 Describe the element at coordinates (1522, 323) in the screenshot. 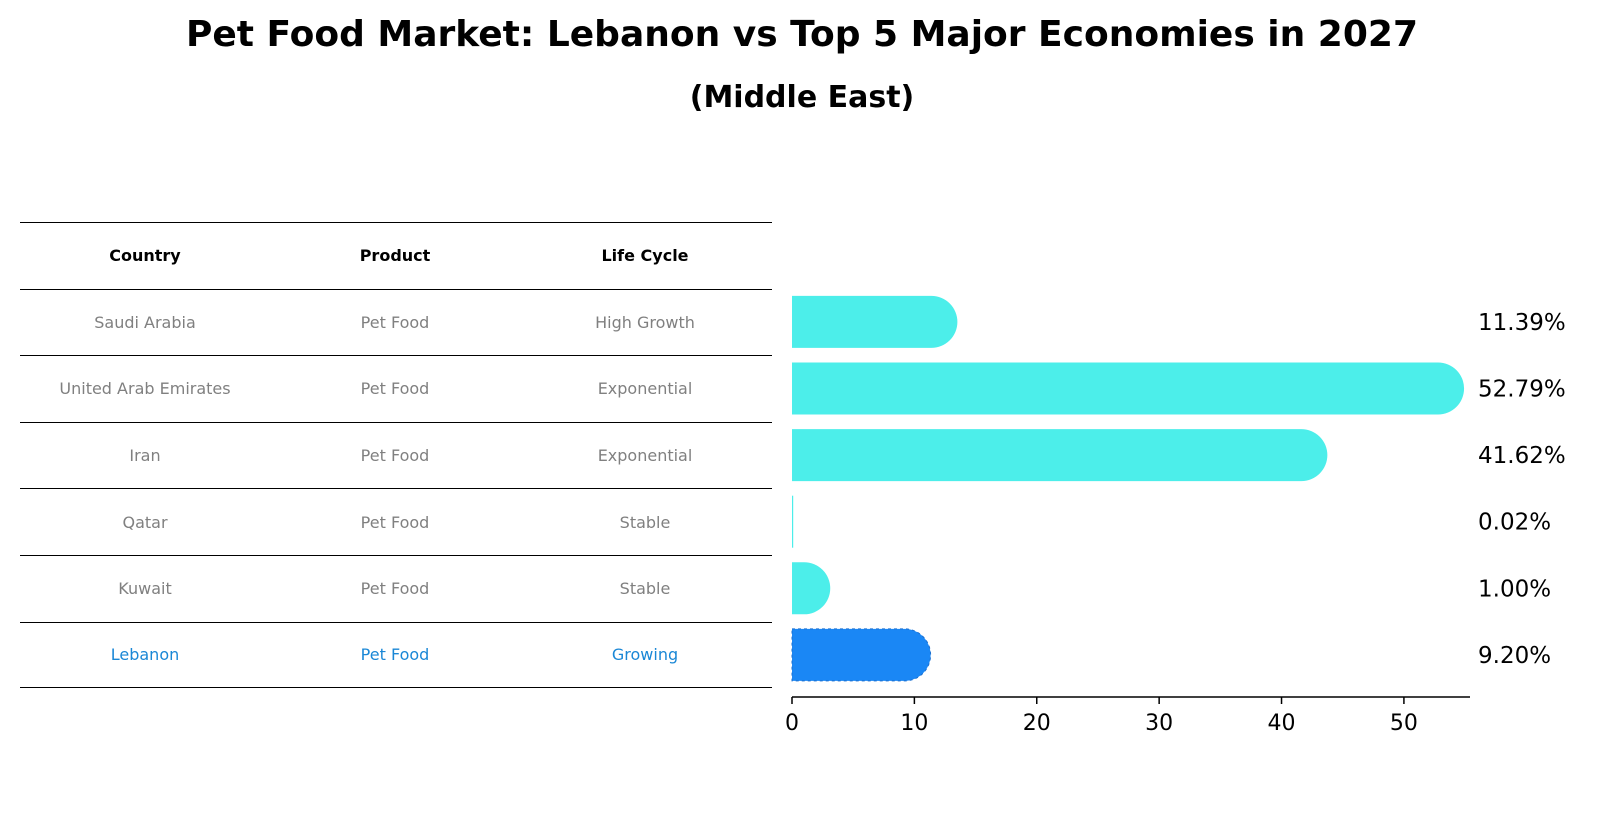

I see `value-label: 11.39%` at that location.